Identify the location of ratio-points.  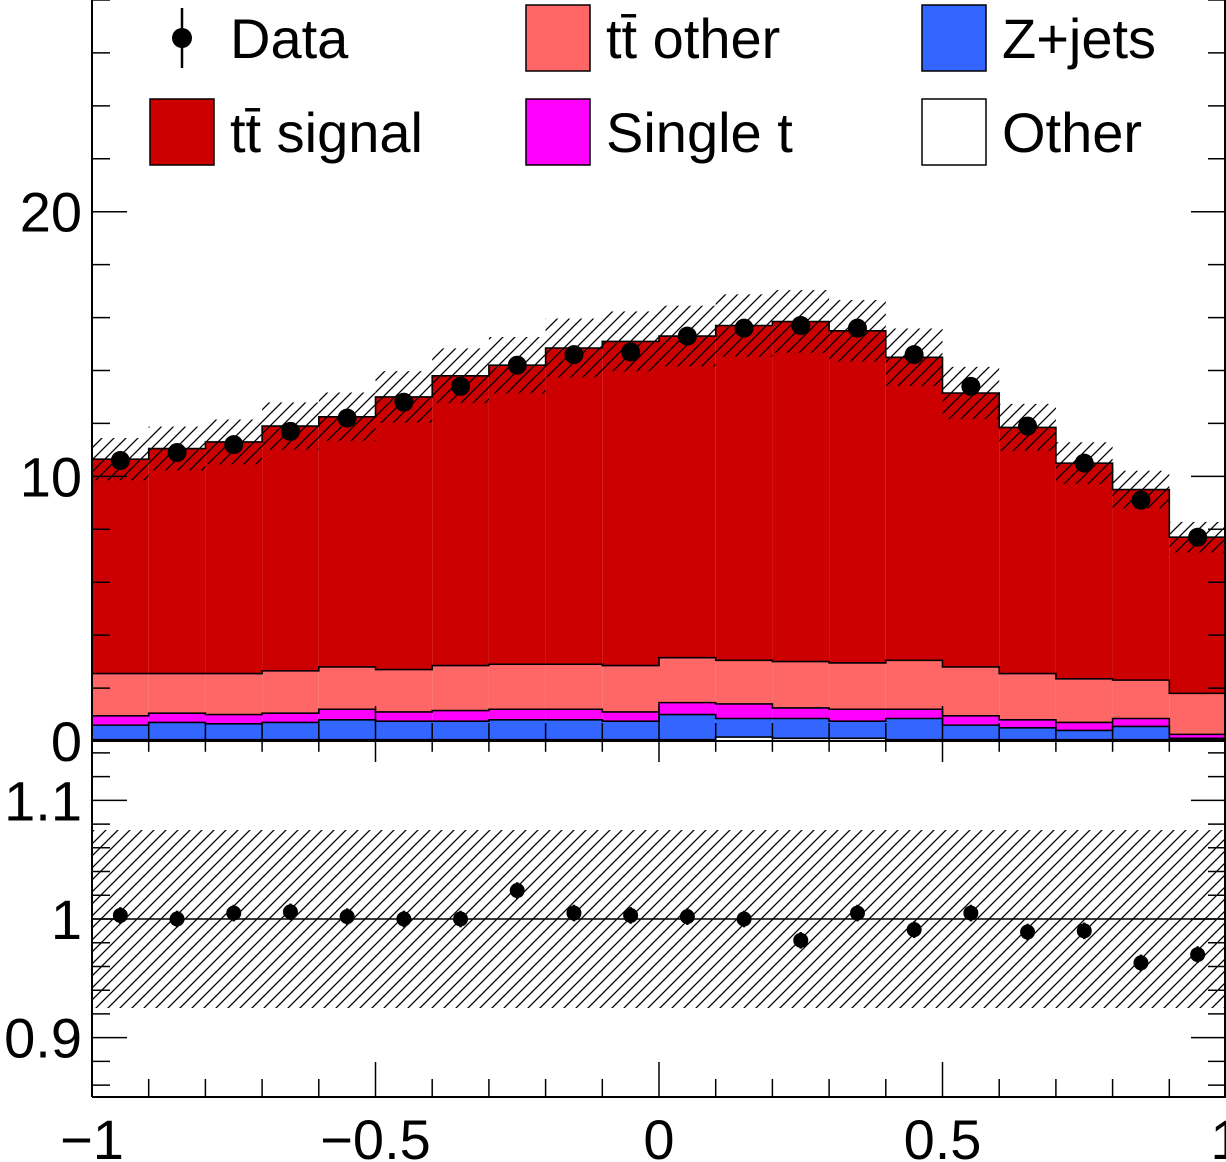
(659, 927).